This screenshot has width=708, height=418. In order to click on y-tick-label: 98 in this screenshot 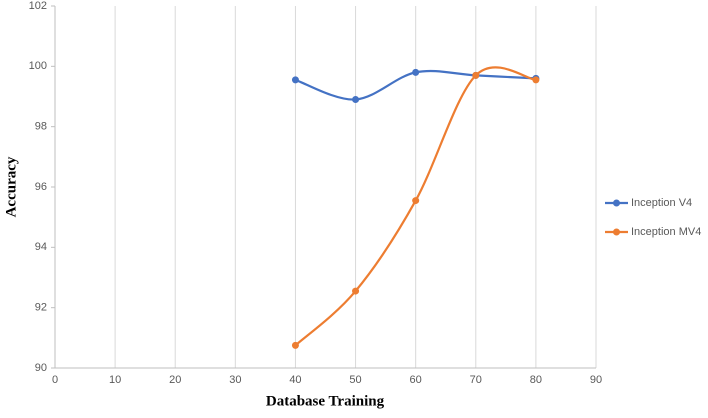, I will do `click(41, 127)`.